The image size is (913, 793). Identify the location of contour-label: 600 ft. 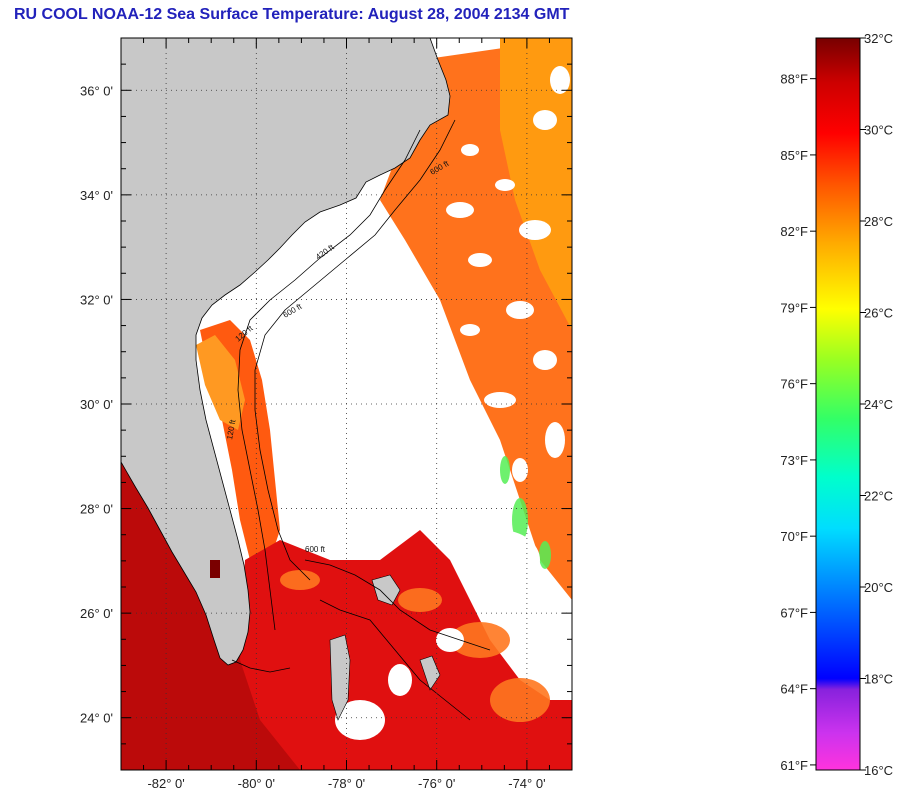
(315, 549).